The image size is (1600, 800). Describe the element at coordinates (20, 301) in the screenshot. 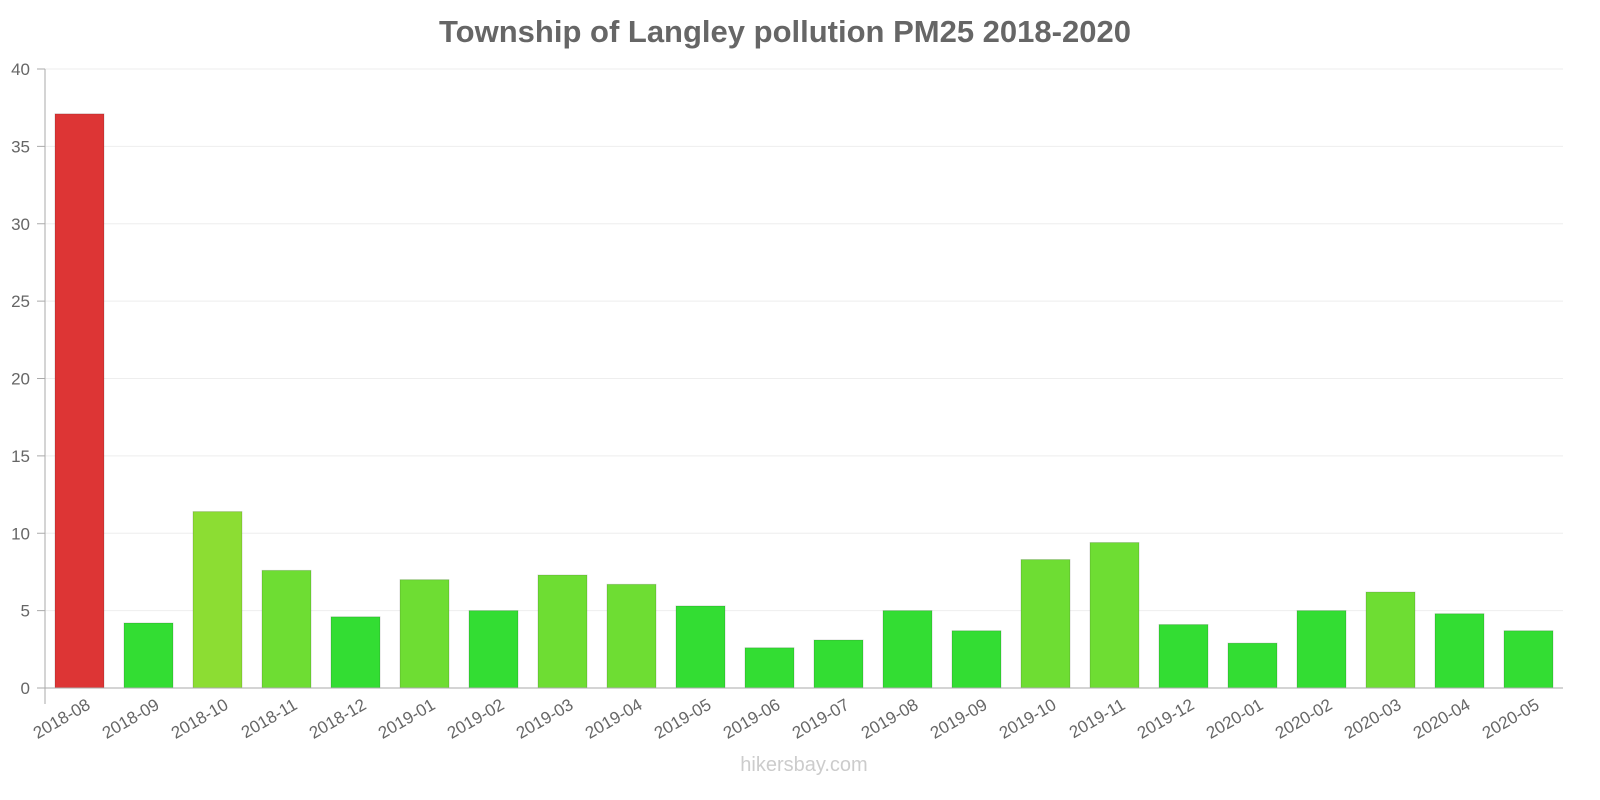

I see `y-tick-label: 25` at that location.